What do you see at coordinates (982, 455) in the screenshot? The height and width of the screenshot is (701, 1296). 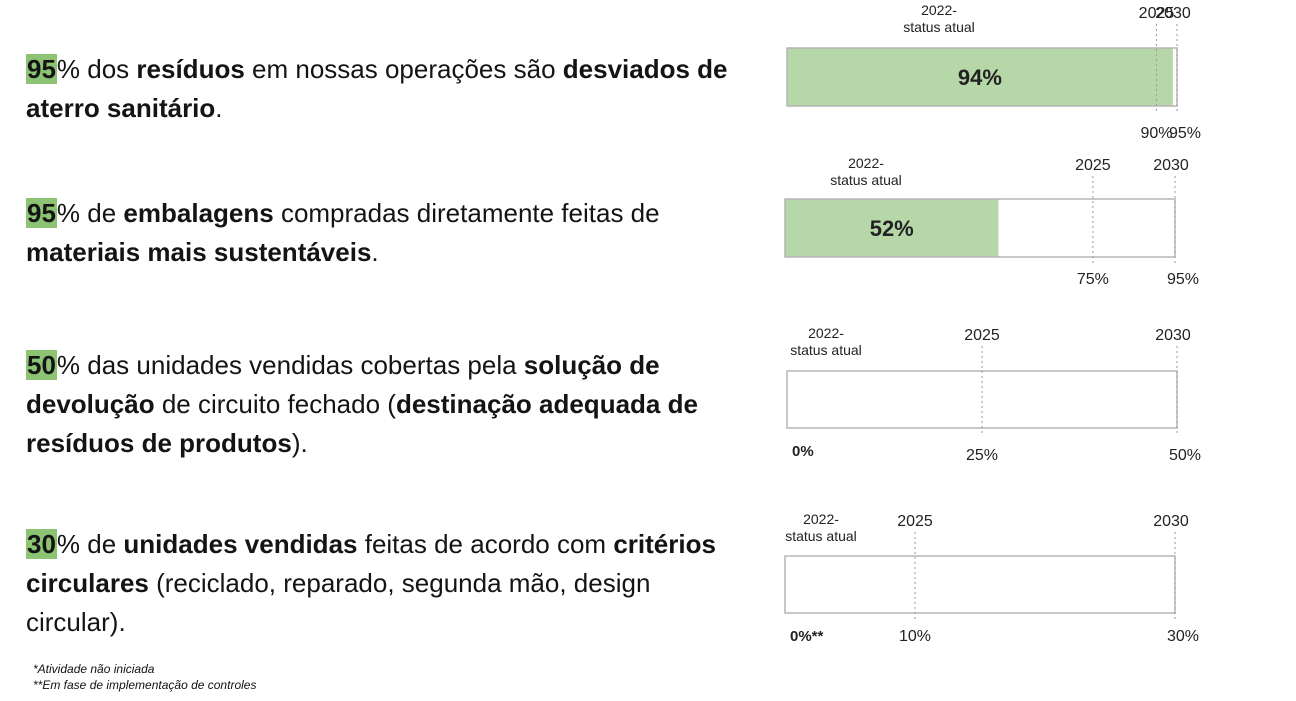 I see `target-2025-value: 25%` at bounding box center [982, 455].